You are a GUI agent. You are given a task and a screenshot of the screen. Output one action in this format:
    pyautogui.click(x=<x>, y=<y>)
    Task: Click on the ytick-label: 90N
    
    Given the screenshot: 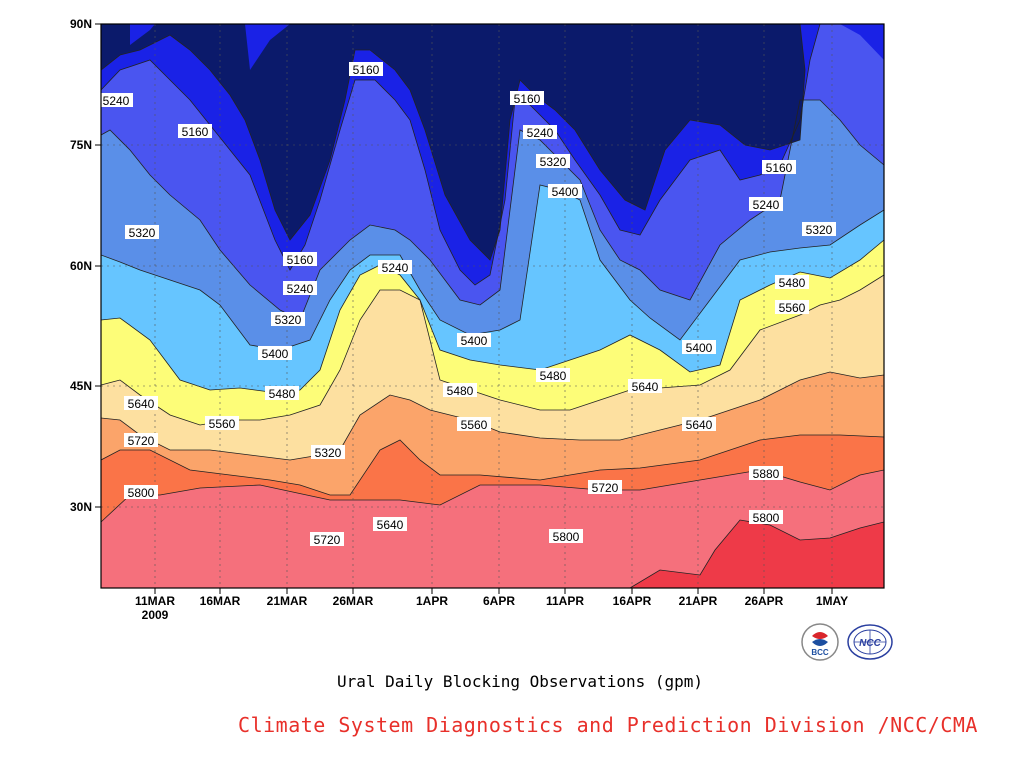 What is the action you would take?
    pyautogui.click(x=81, y=24)
    